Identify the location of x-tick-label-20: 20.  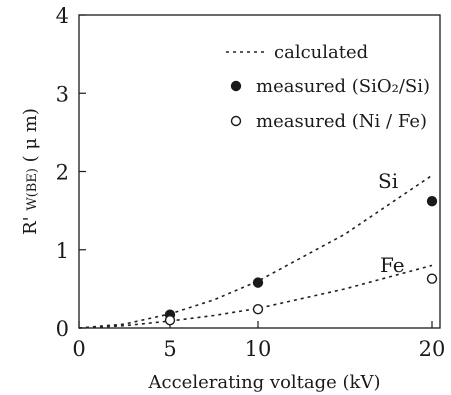
(432, 349).